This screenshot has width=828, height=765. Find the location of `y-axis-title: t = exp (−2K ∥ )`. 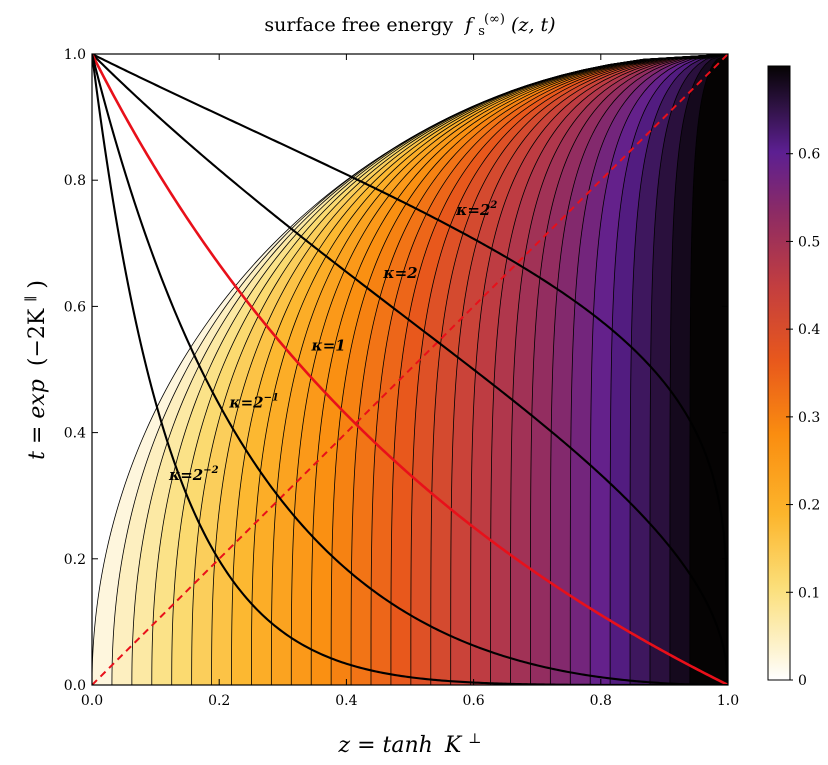

y-axis-title: t = exp (−2K ∥ ) is located at coordinates (37, 370).